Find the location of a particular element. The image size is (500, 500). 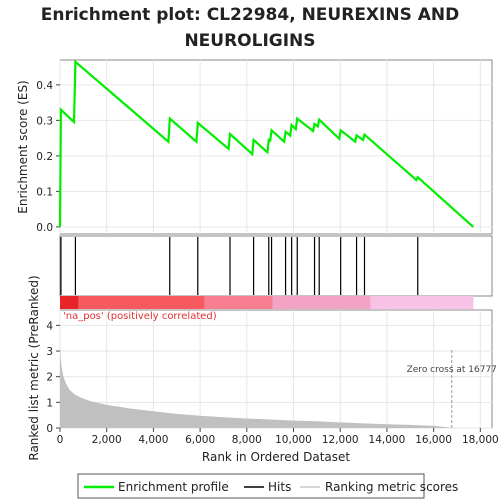

metric-y-tick-label: 4 is located at coordinates (49, 326).